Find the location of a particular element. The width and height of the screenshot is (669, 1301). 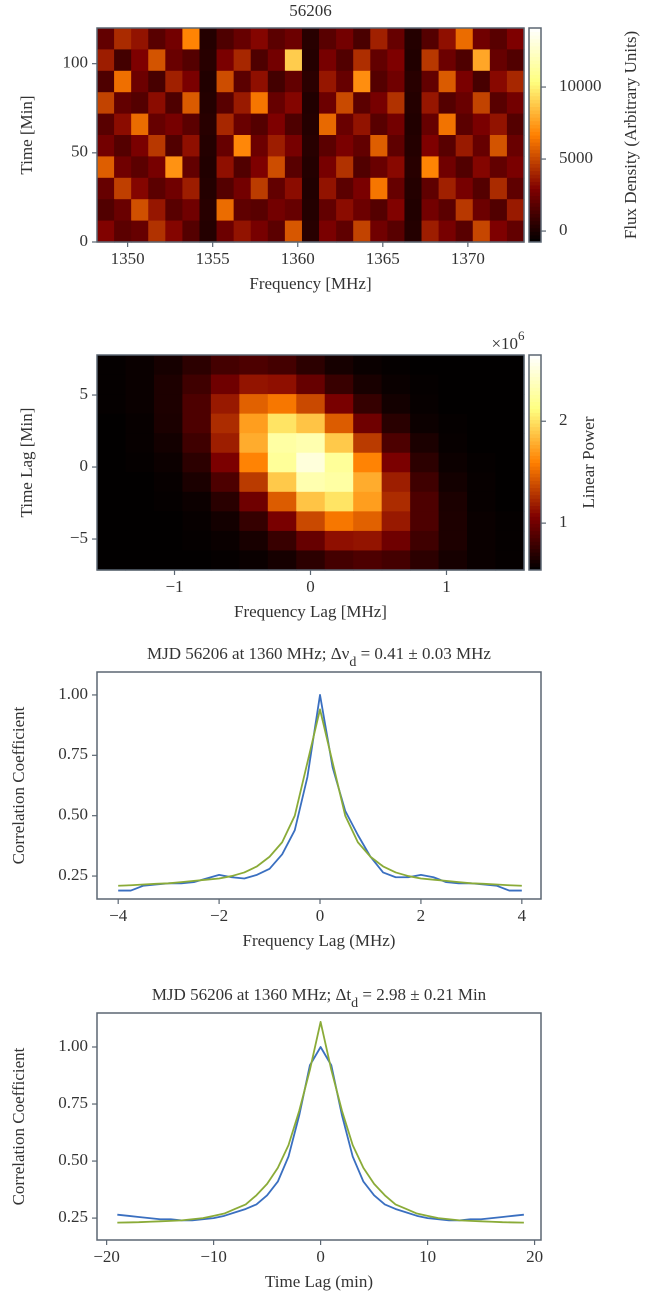

x-tick-label: 0 is located at coordinates (320, 1256).